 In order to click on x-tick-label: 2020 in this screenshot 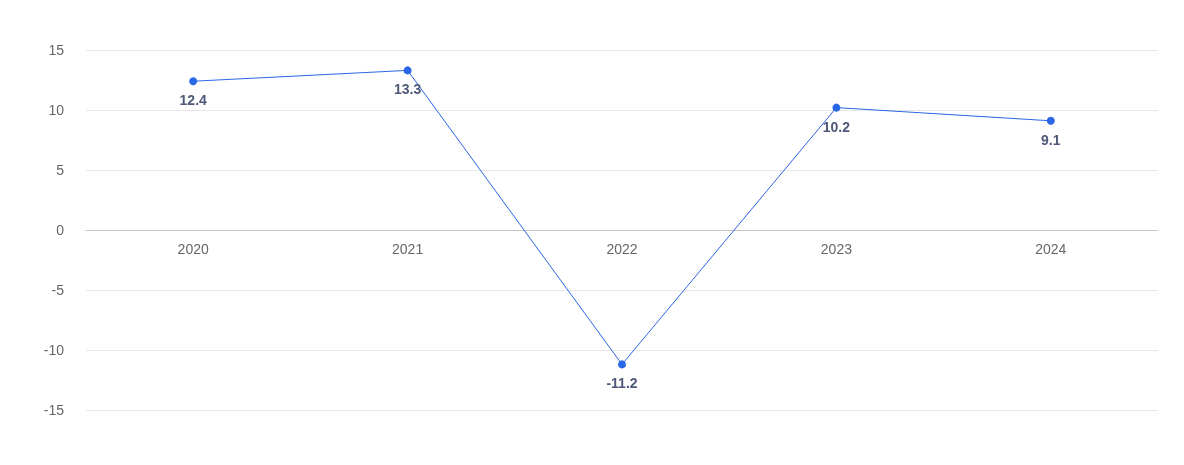, I will do `click(193, 249)`.